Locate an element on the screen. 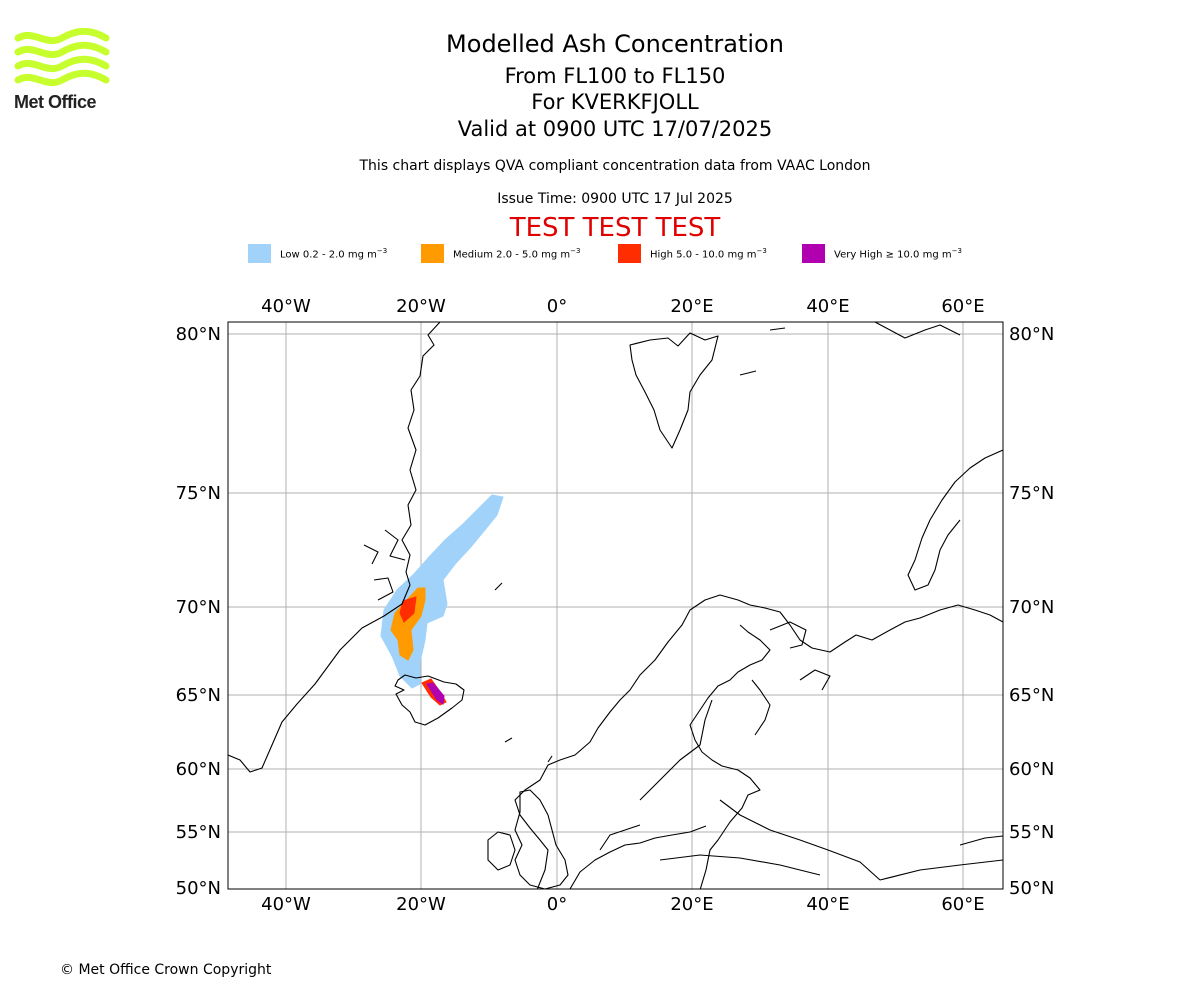  tick-top-0: 0° is located at coordinates (557, 306).